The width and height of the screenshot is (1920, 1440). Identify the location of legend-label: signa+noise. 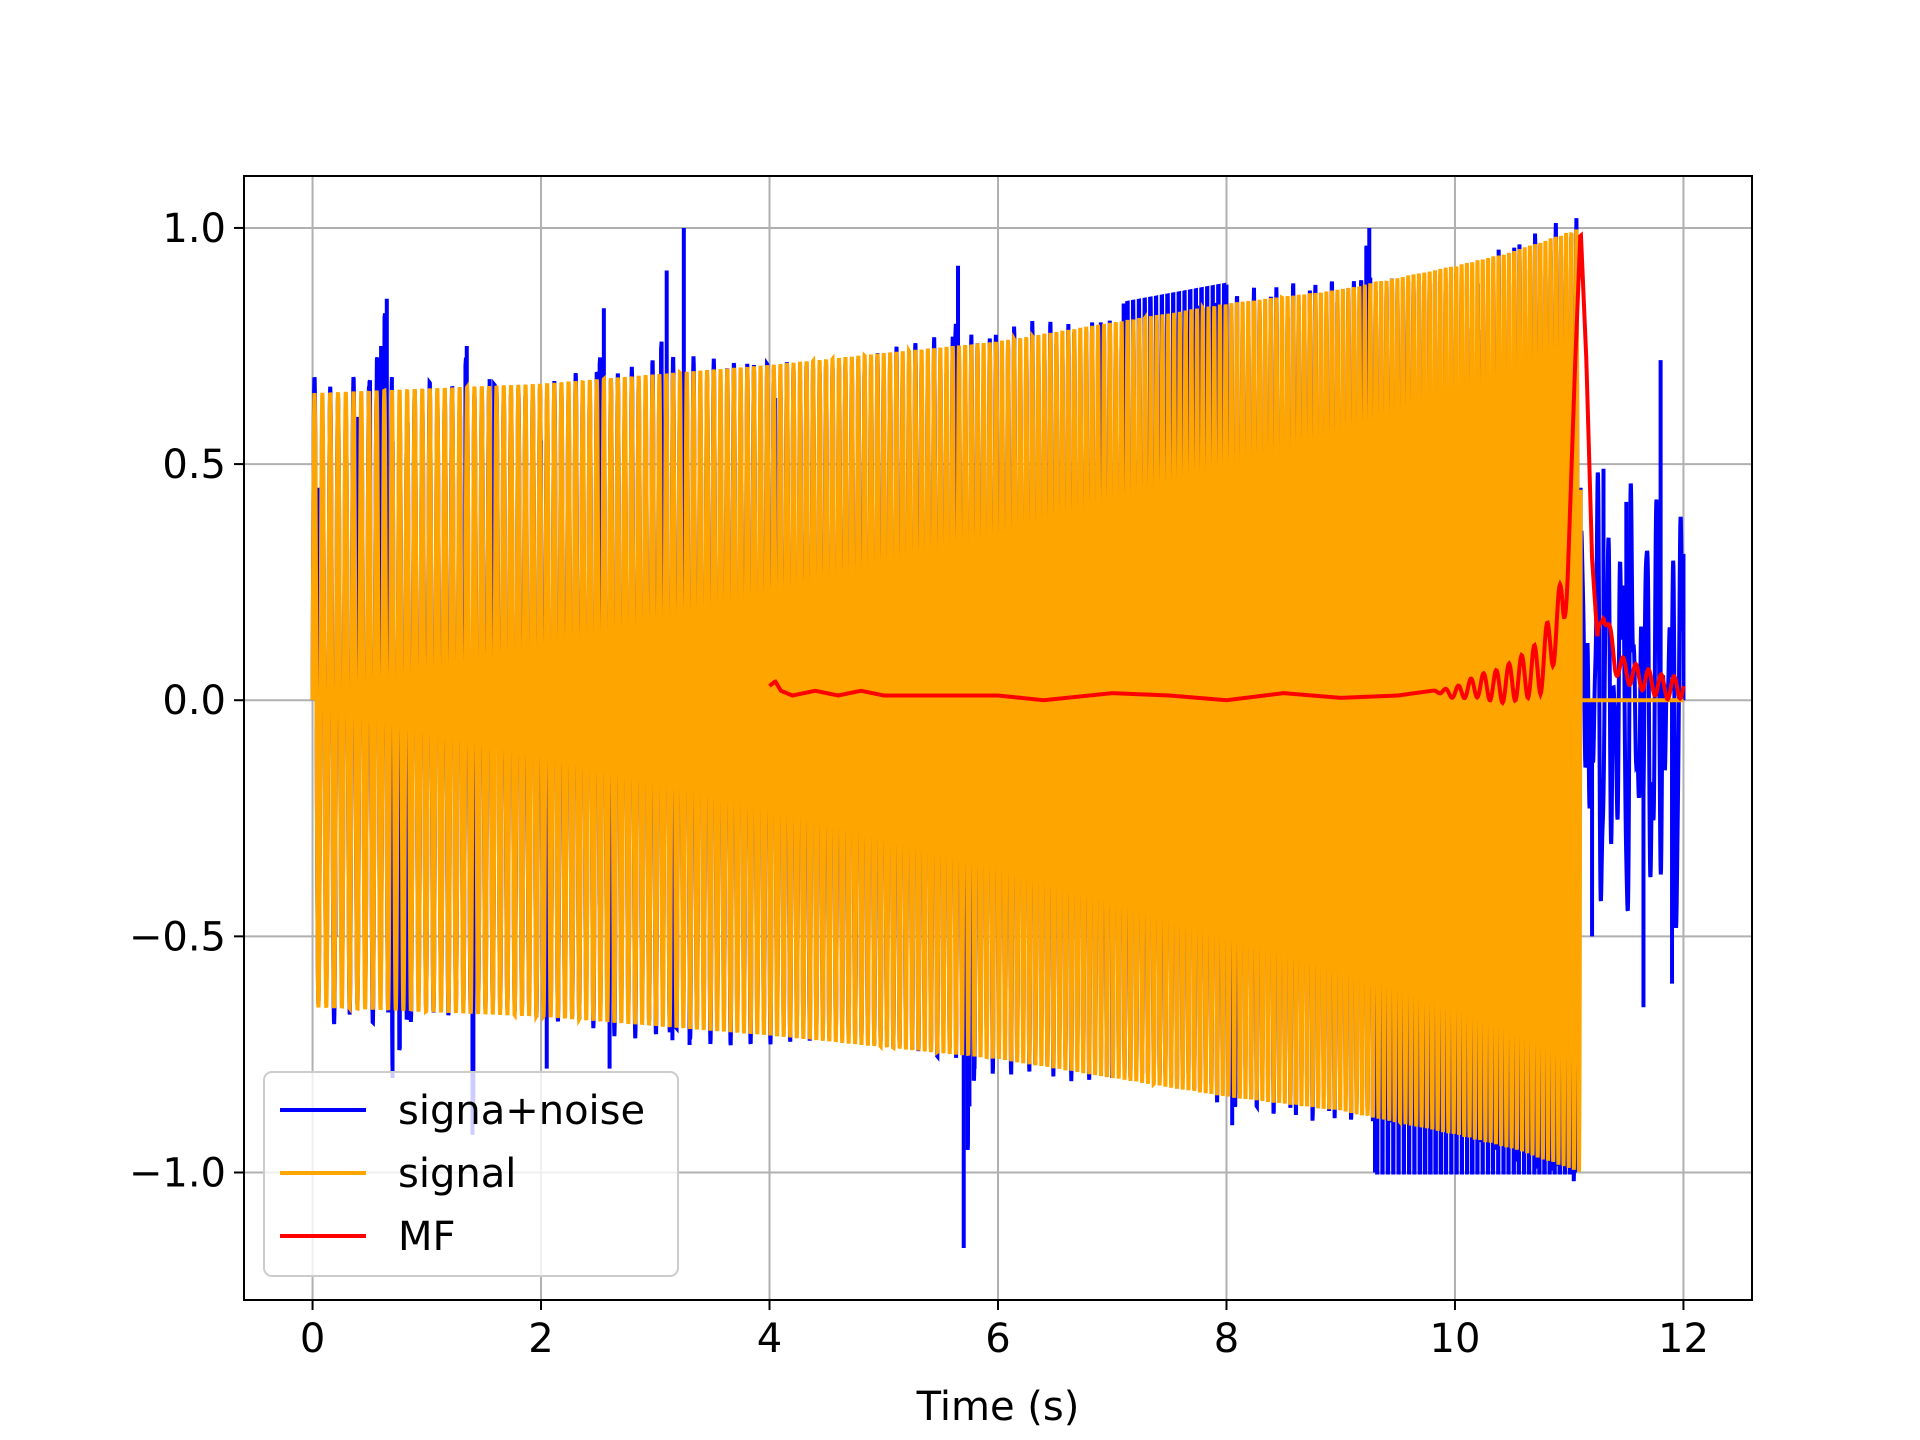
(521, 1111).